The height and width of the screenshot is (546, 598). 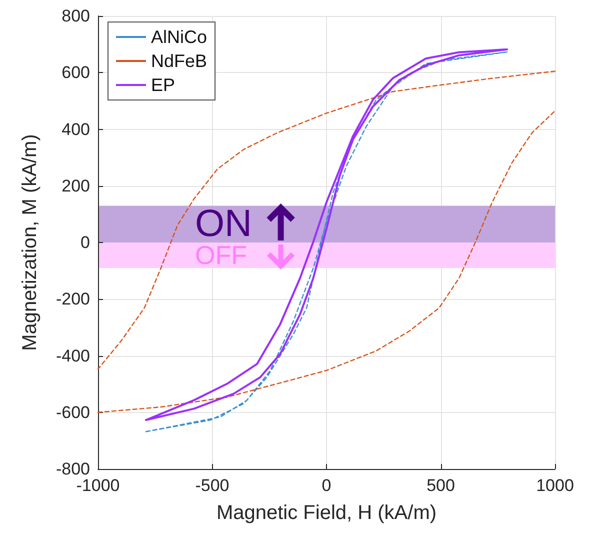 What do you see at coordinates (76, 129) in the screenshot?
I see `y-tick-label: 400` at bounding box center [76, 129].